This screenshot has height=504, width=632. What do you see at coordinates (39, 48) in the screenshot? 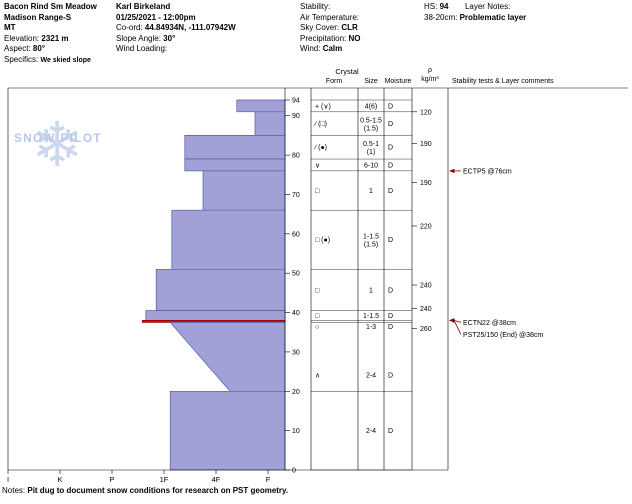
I see `aspect-value: 80°` at bounding box center [39, 48].